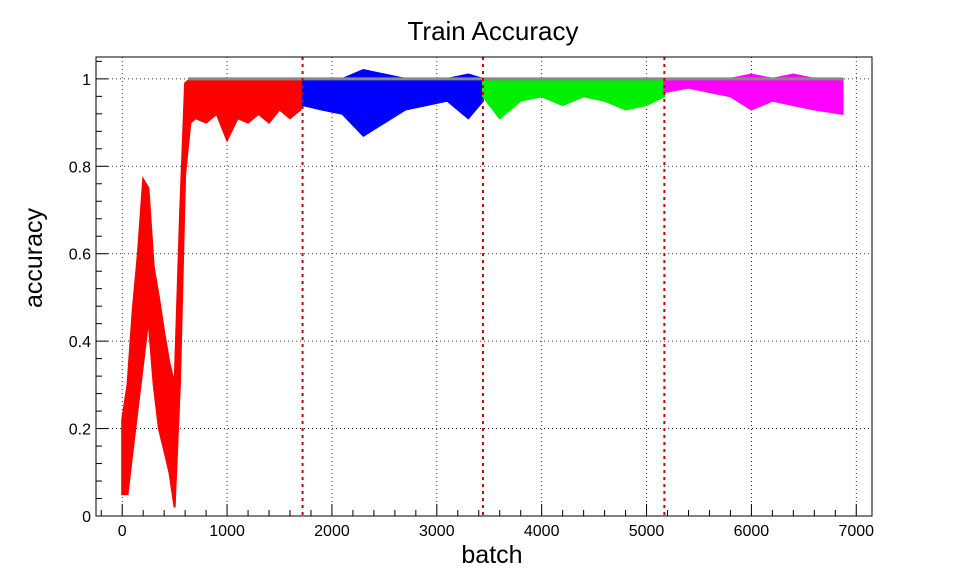  I want to click on x-axis-title: batch, so click(491, 555).